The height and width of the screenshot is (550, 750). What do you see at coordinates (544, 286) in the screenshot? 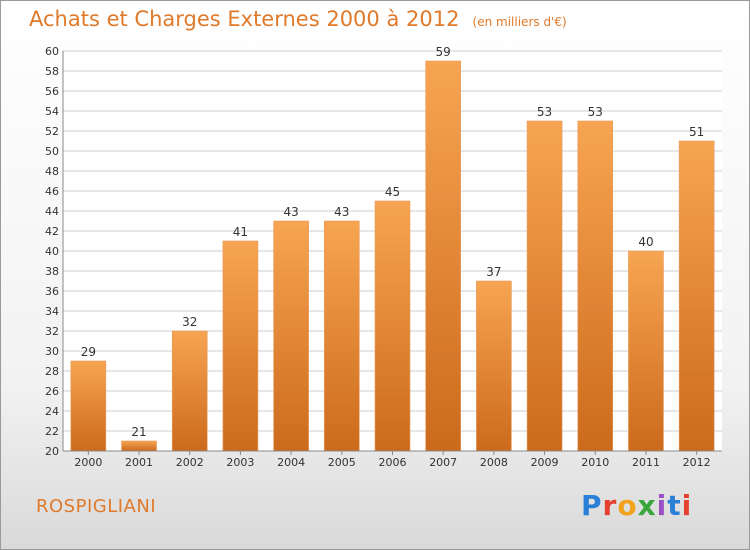
I see `bar-2009` at bounding box center [544, 286].